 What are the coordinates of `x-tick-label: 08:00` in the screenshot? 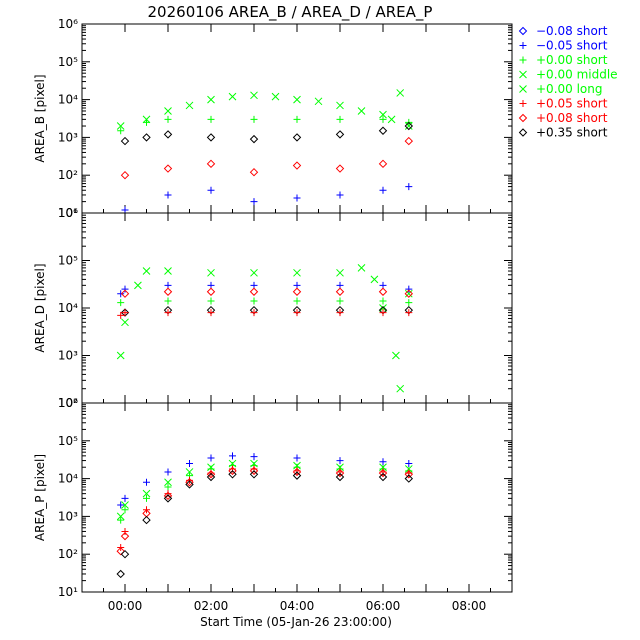 It's located at (469, 606).